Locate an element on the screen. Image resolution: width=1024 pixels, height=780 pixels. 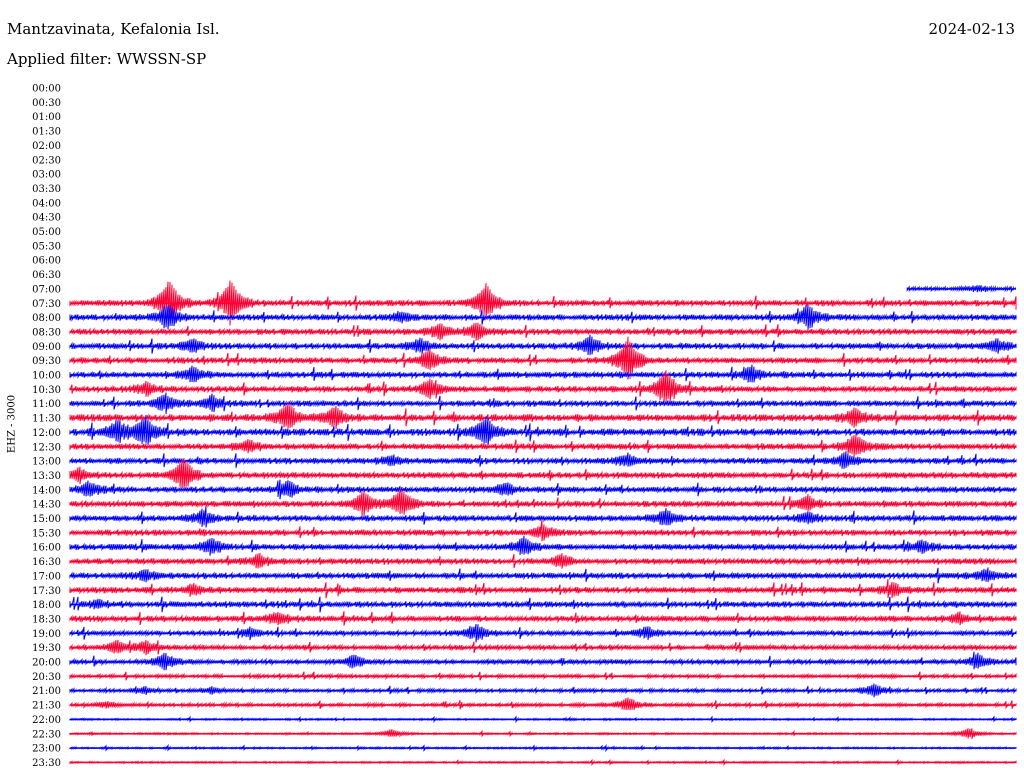
row-time-label: 20:00 is located at coordinates (46, 663).